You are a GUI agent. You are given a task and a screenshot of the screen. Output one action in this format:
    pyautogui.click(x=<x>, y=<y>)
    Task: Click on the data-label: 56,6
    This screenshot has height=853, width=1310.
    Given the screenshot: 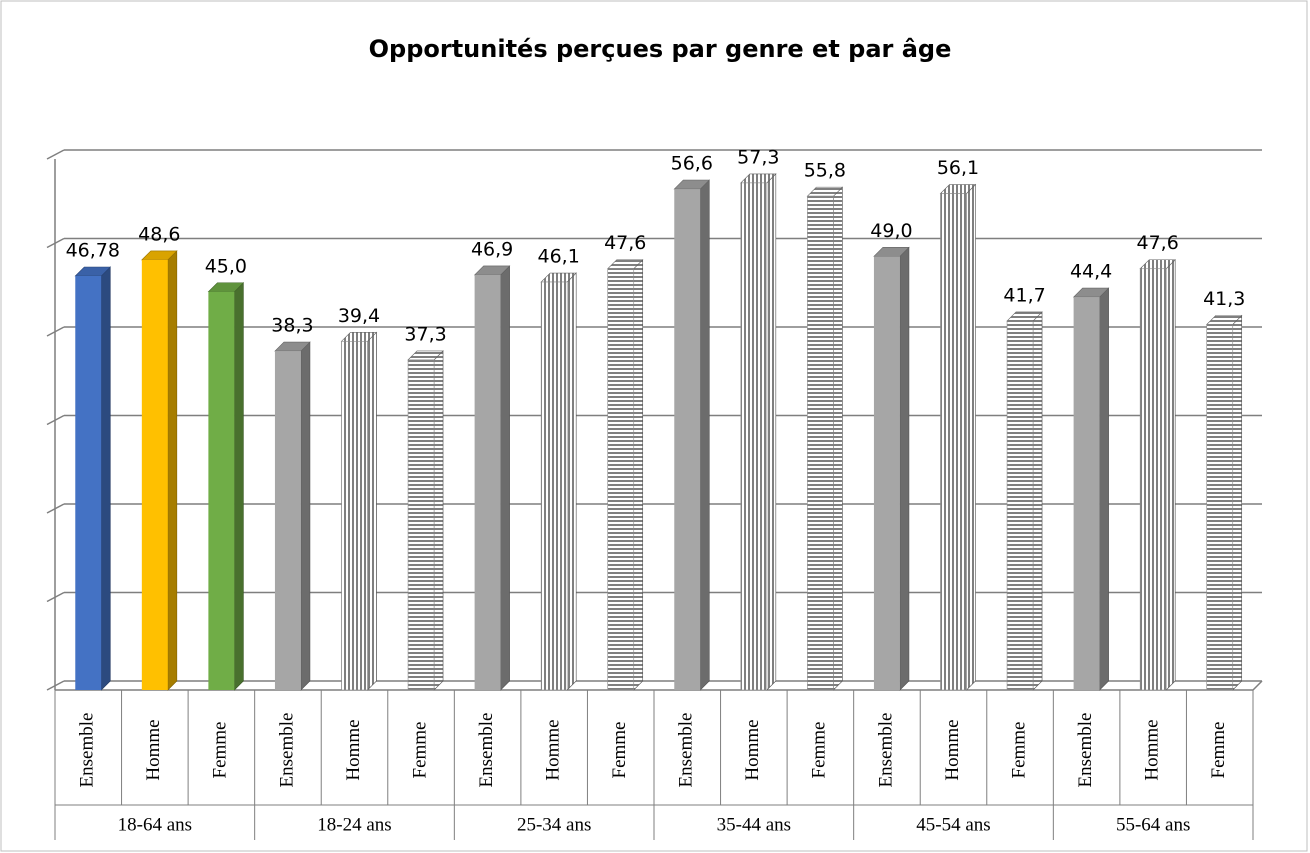 What is the action you would take?
    pyautogui.click(x=692, y=164)
    